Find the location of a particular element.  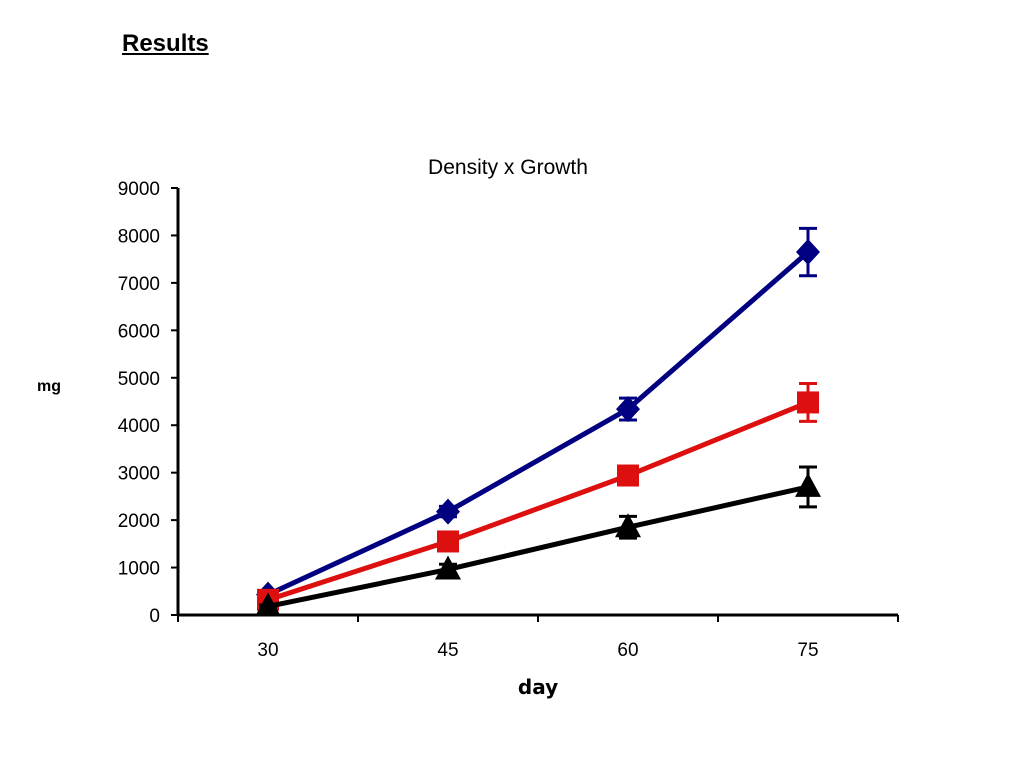

y-tick-label: 8000 is located at coordinates (139, 236).